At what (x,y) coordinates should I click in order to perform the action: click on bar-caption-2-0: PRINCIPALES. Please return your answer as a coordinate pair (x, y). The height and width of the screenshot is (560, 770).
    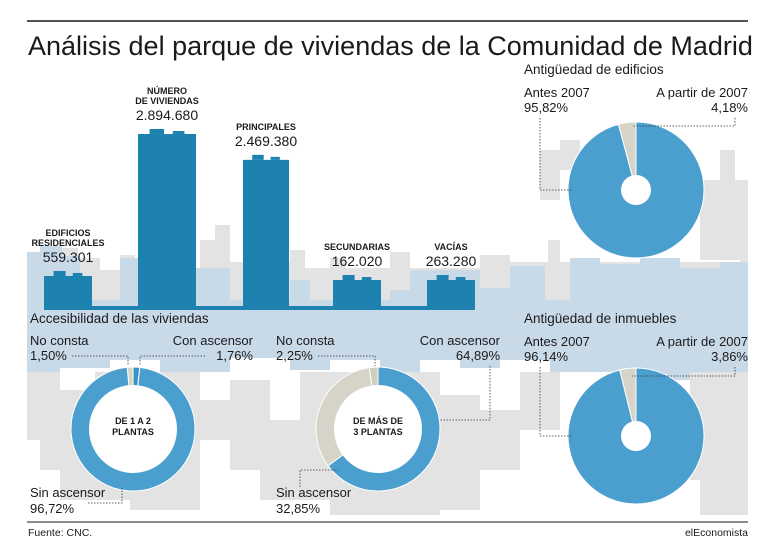
    Looking at the image, I should click on (266, 127).